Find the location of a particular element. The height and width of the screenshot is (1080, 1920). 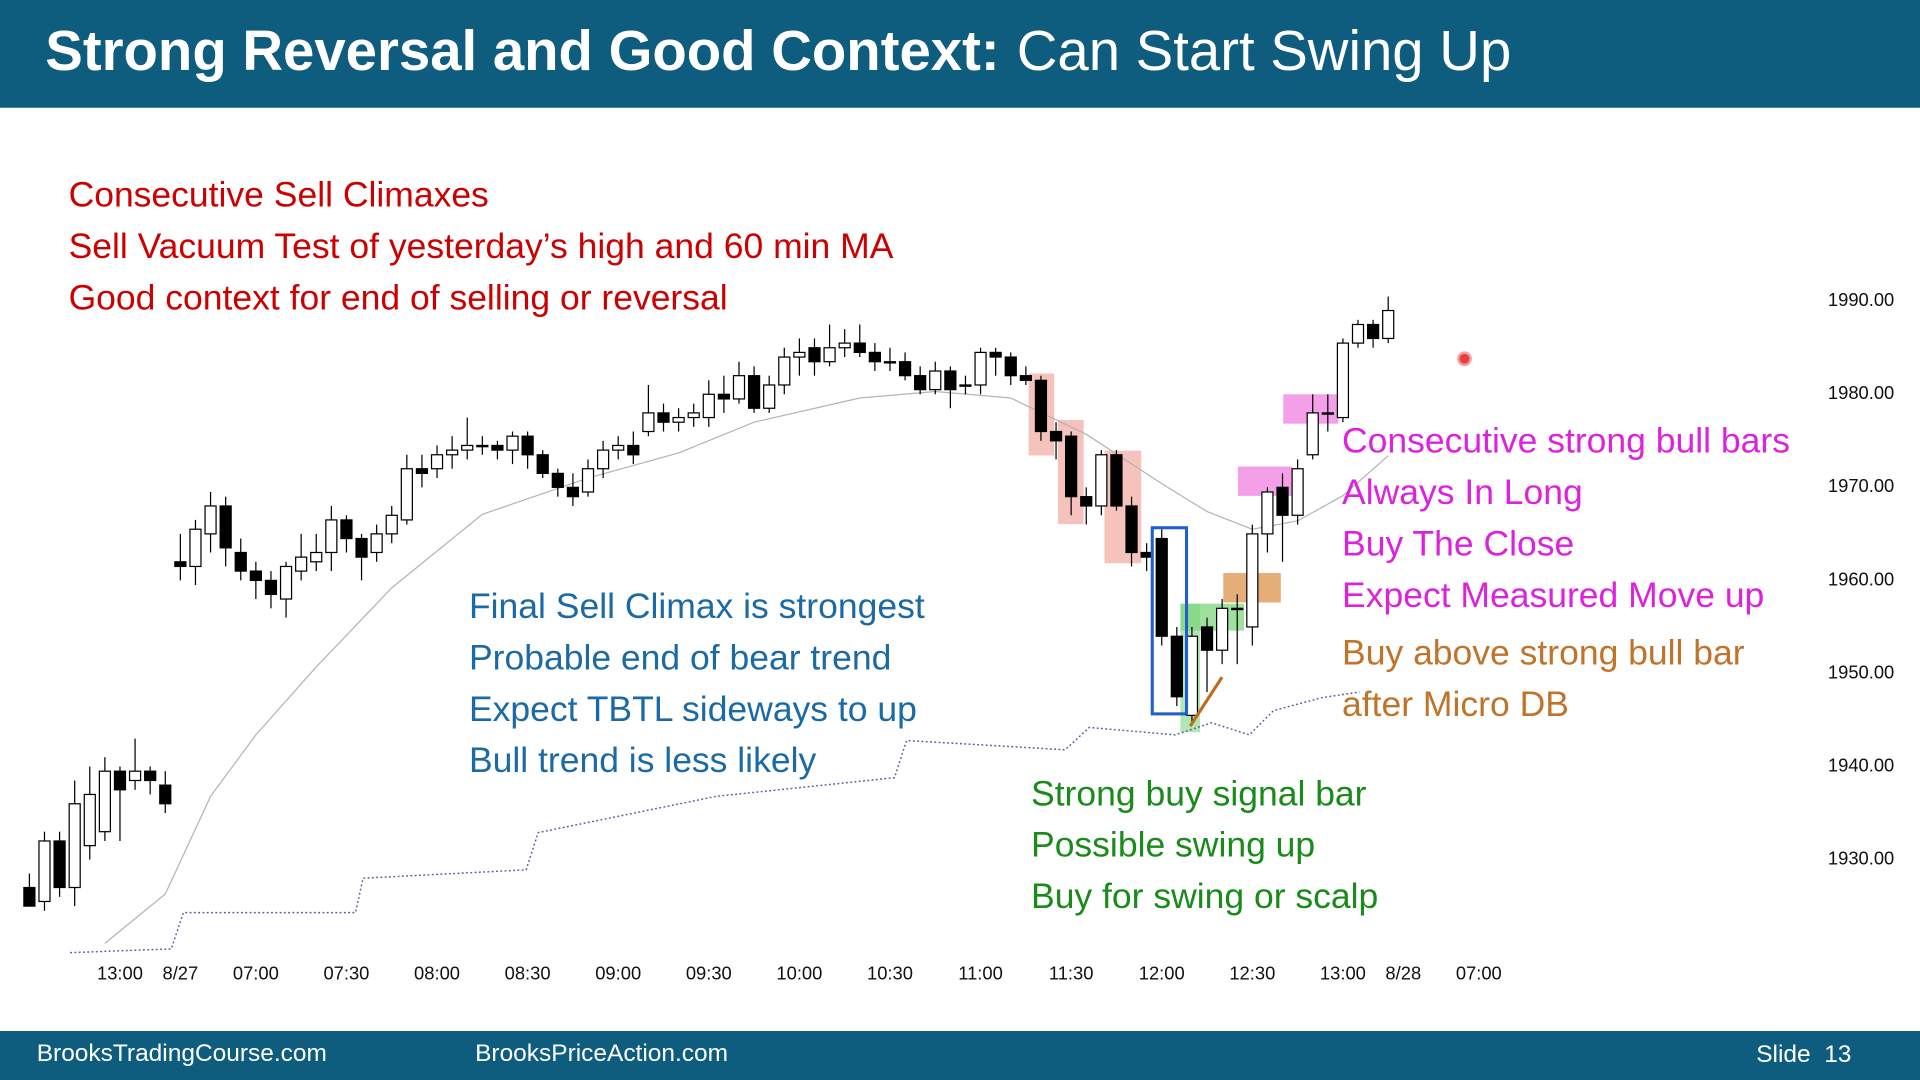

header-bar is located at coordinates (960, 54).